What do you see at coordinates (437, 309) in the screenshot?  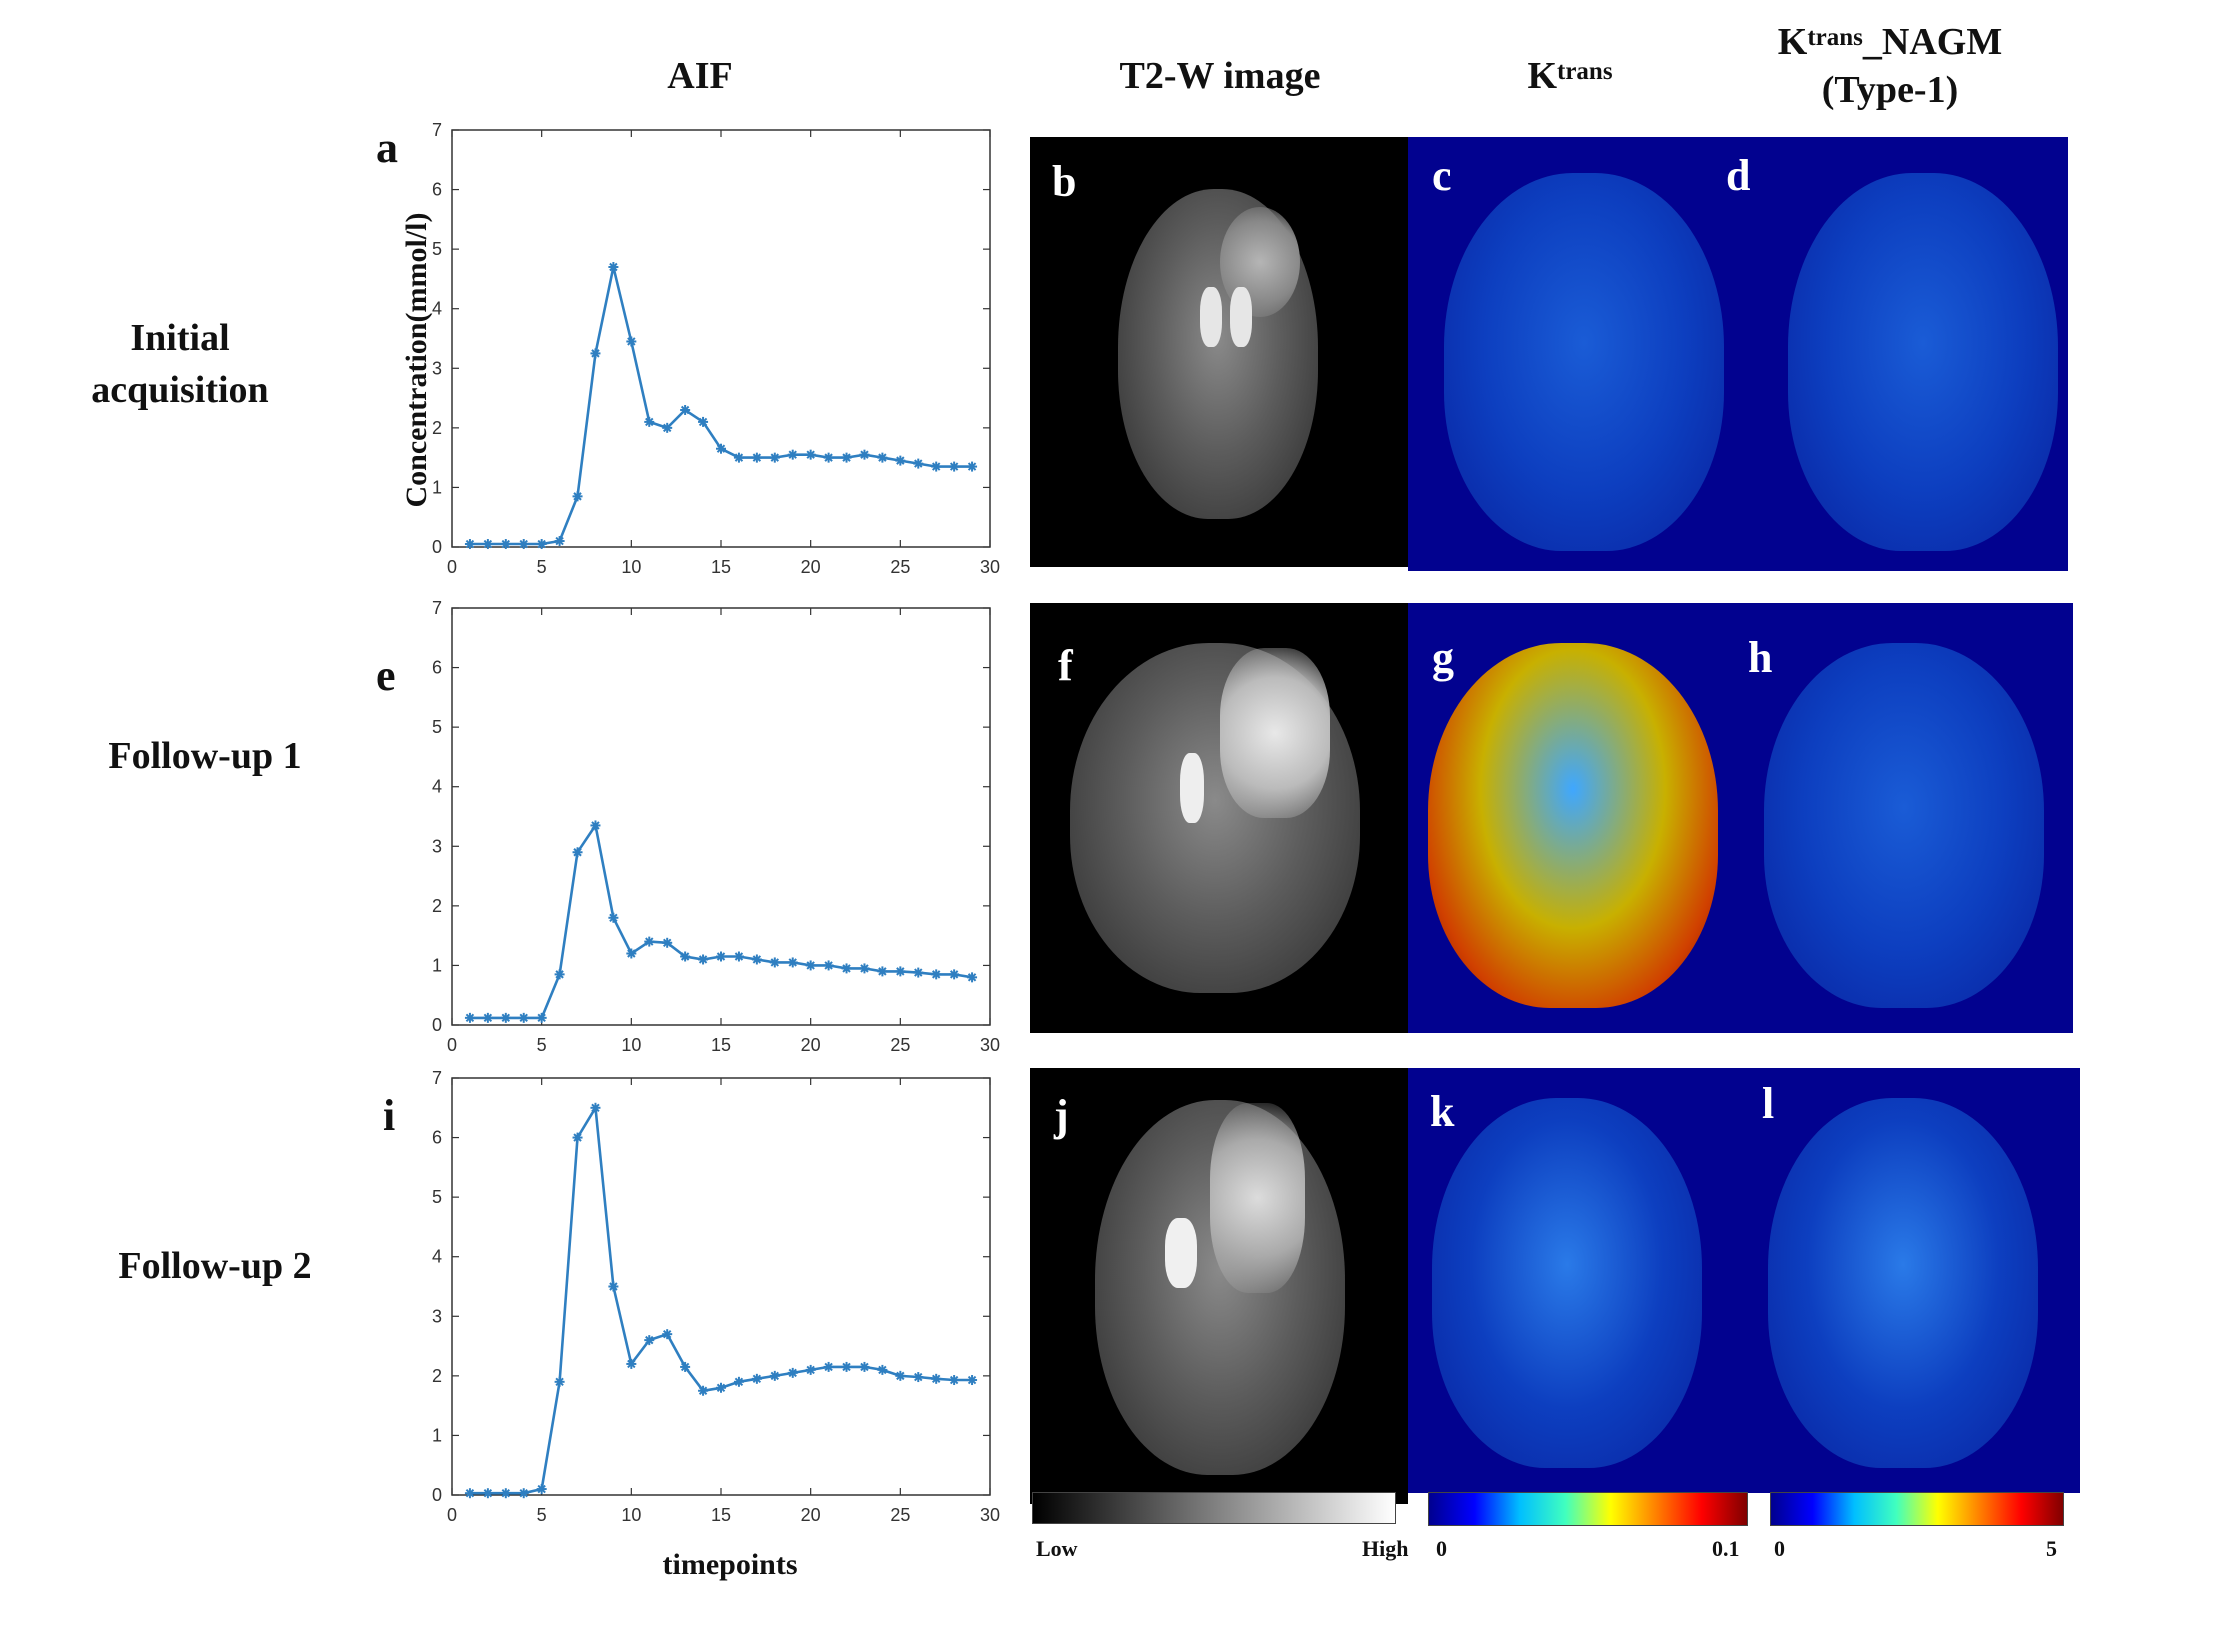 I see `y-tick-label: 4` at bounding box center [437, 309].